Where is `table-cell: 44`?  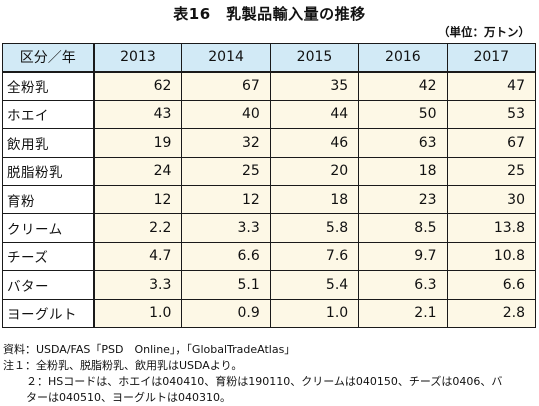
table-cell: 44 is located at coordinates (314, 114).